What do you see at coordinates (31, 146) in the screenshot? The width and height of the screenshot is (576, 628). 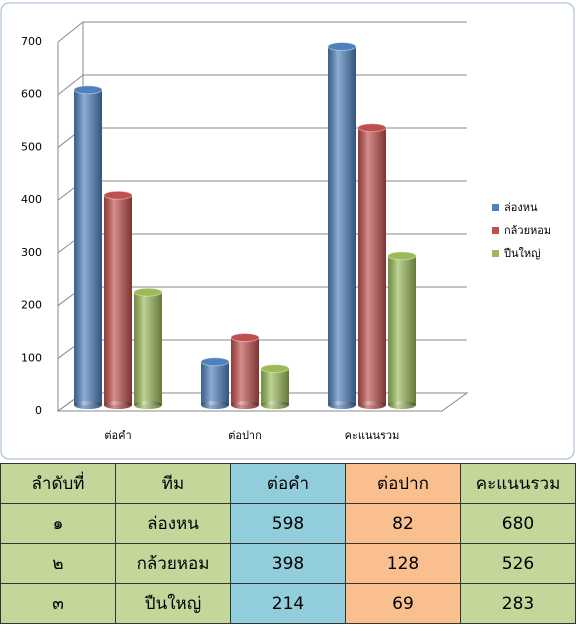 I see `y-tick-label: 500` at bounding box center [31, 146].